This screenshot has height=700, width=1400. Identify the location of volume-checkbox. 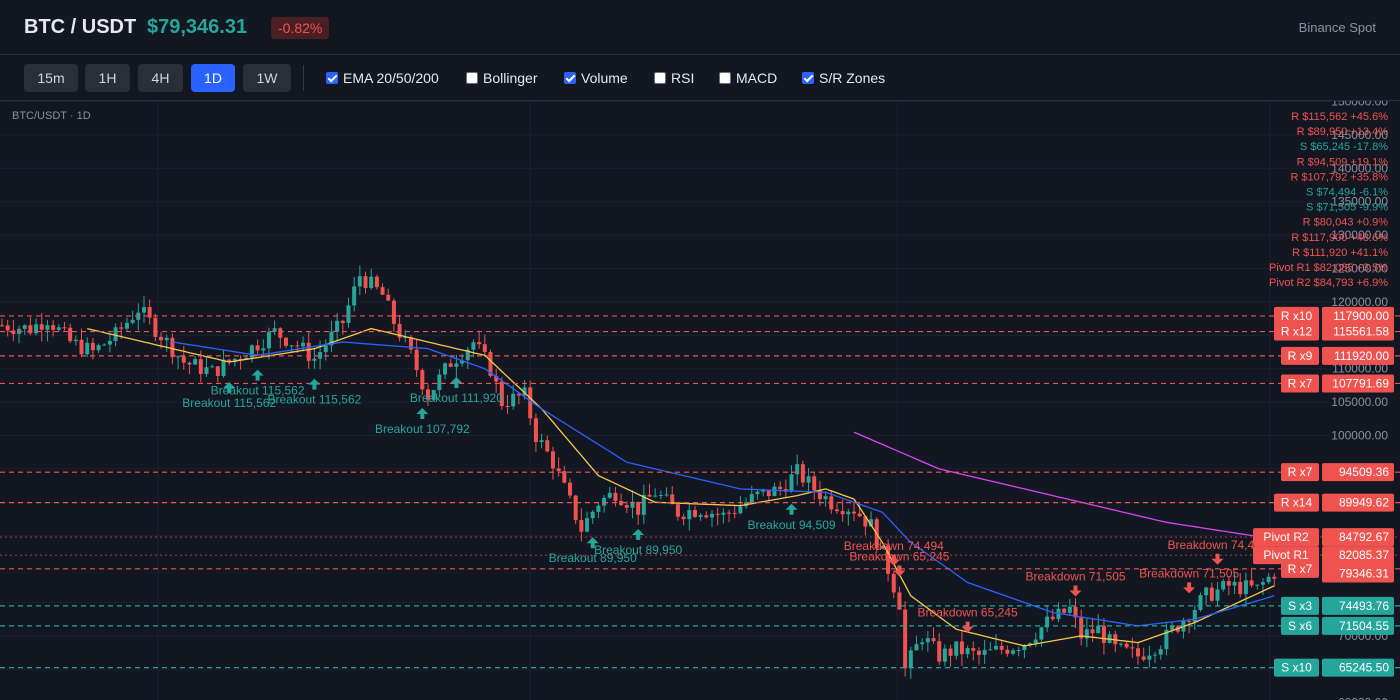
(570, 78).